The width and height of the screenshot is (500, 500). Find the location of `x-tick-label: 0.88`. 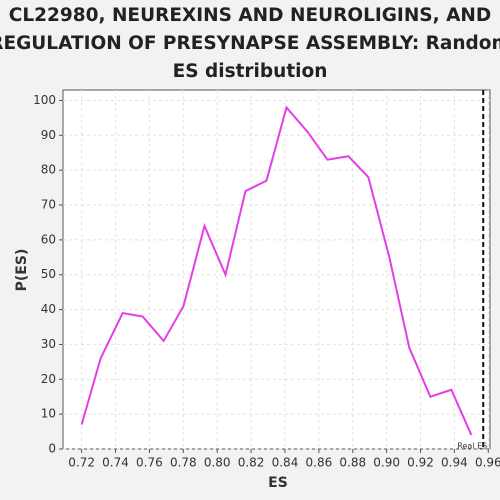

x-tick-label: 0.88 is located at coordinates (352, 463).